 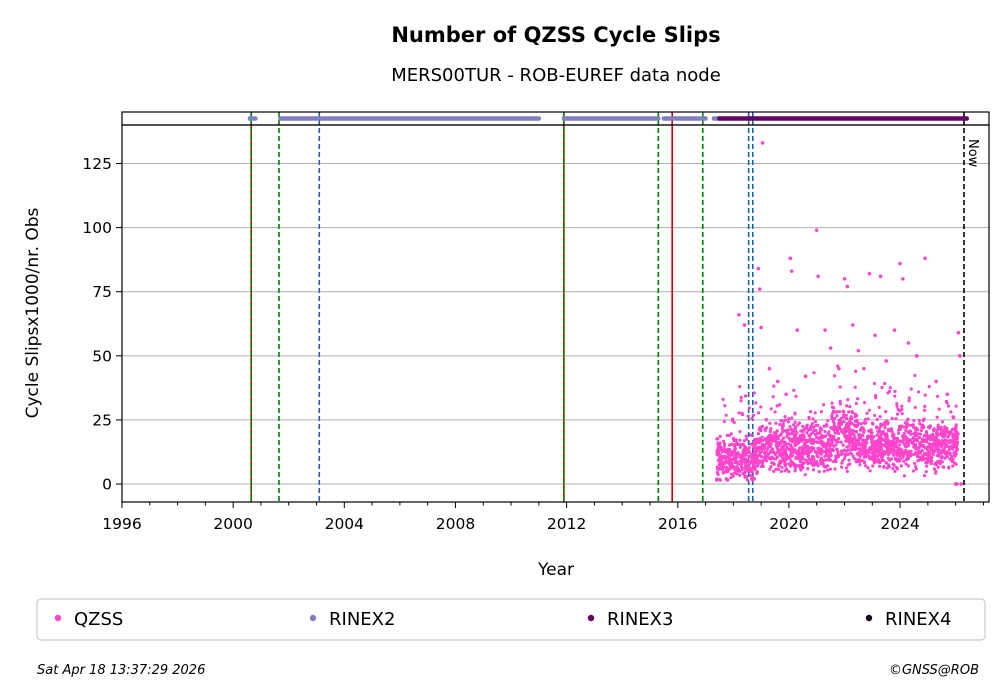 What do you see at coordinates (58, 618) in the screenshot?
I see `legend-marker-qzss` at bounding box center [58, 618].